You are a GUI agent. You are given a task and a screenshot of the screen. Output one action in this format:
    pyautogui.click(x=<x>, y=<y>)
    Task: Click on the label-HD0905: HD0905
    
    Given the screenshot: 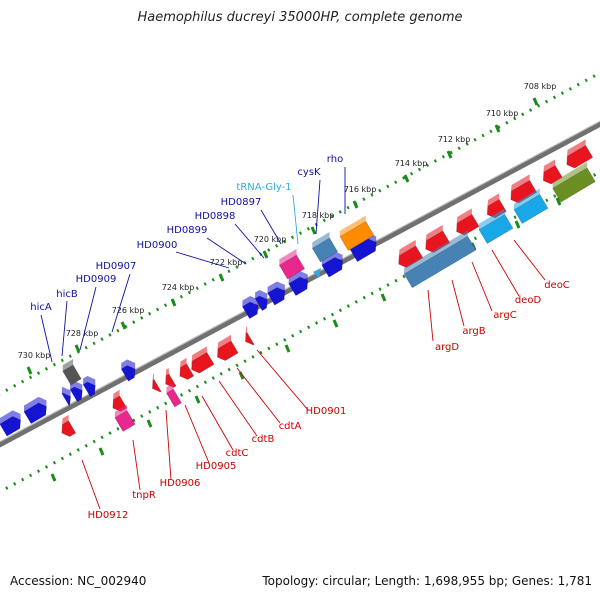 What is the action you would take?
    pyautogui.click(x=216, y=466)
    